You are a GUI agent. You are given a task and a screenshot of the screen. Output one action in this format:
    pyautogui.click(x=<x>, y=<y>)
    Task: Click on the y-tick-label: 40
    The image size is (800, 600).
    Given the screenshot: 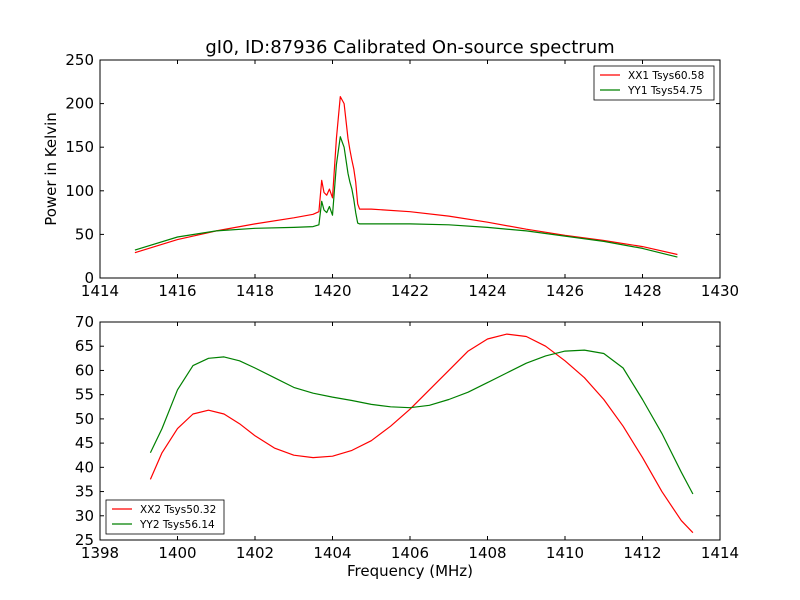 What is the action you would take?
    pyautogui.click(x=84, y=467)
    